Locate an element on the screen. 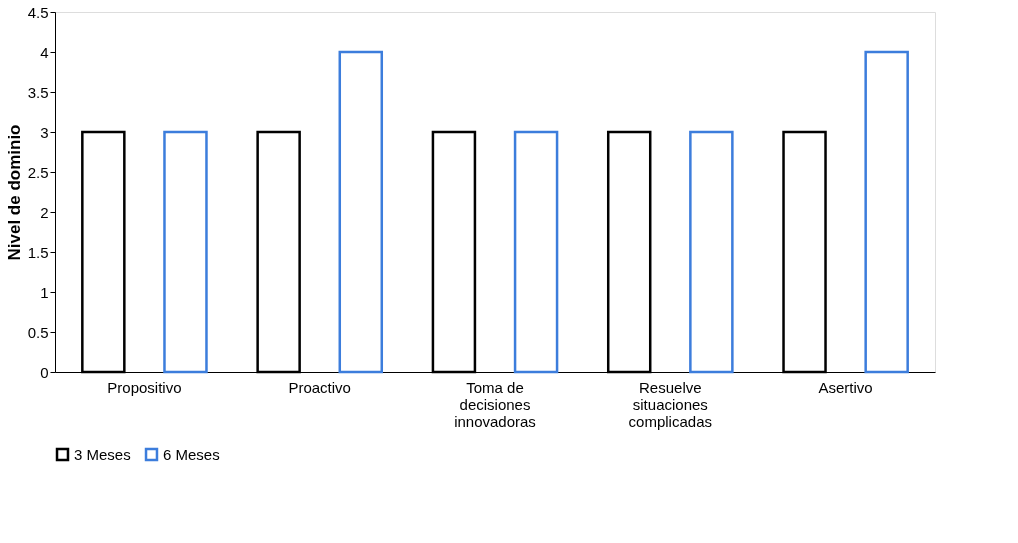 The height and width of the screenshot is (543, 1018). y-tick-label: 0.5 is located at coordinates (38, 332).